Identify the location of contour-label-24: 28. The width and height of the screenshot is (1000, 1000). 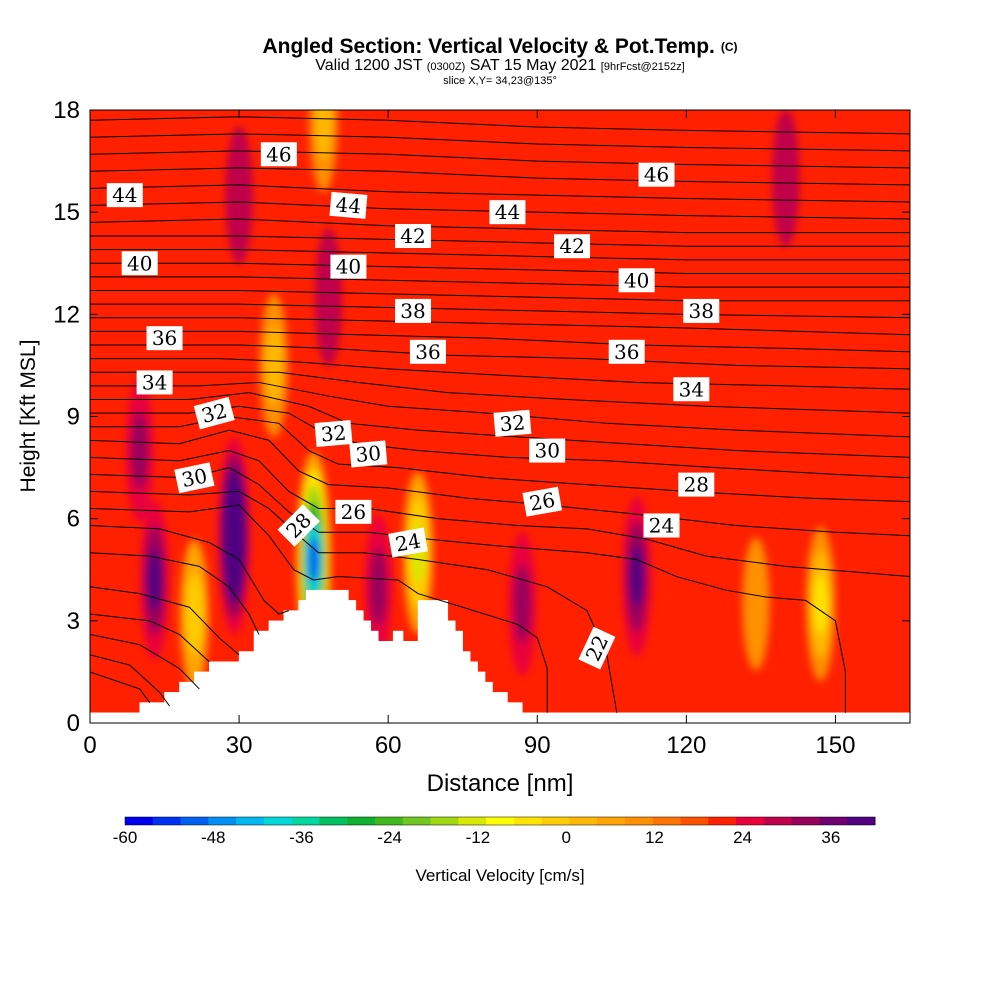
(696, 484).